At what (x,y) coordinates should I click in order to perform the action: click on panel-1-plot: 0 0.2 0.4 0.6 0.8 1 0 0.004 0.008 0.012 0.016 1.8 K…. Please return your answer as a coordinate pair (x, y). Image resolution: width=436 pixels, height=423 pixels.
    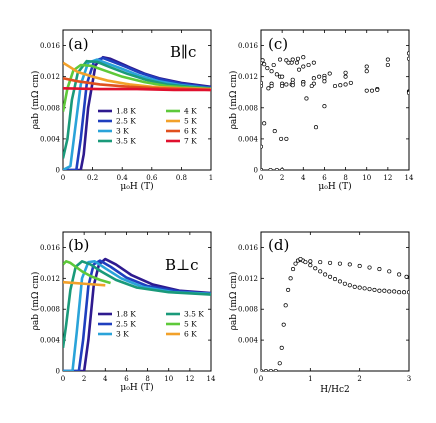
    Looking at the image, I should click on (126, 106).